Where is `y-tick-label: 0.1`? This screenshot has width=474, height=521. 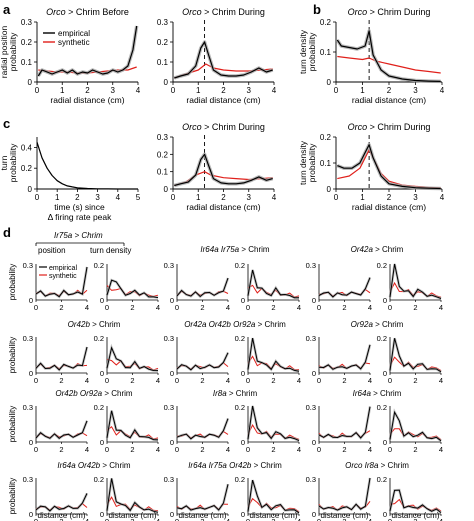
y-tick-label: 0.1 is located at coordinates (163, 172).